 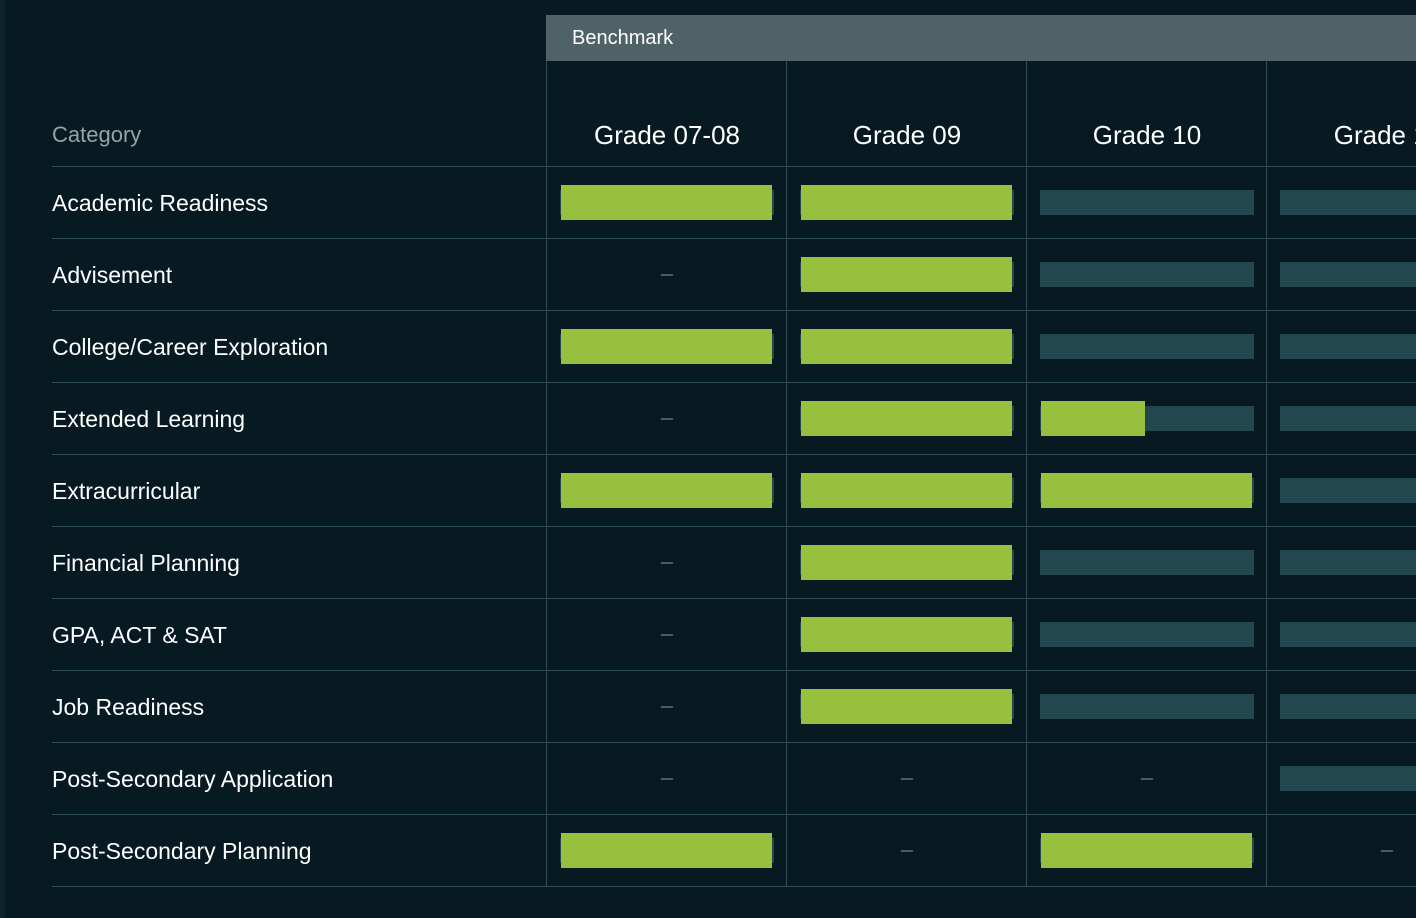 I want to click on category-label: Job Readiness, so click(x=128, y=707).